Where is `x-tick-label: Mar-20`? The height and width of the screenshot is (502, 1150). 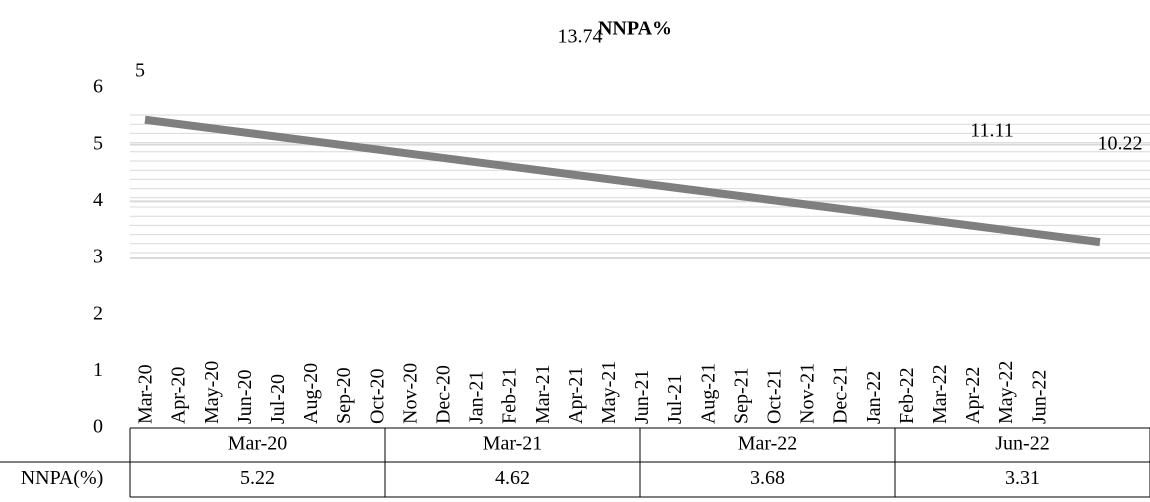 x-tick-label: Mar-20 is located at coordinates (146, 394).